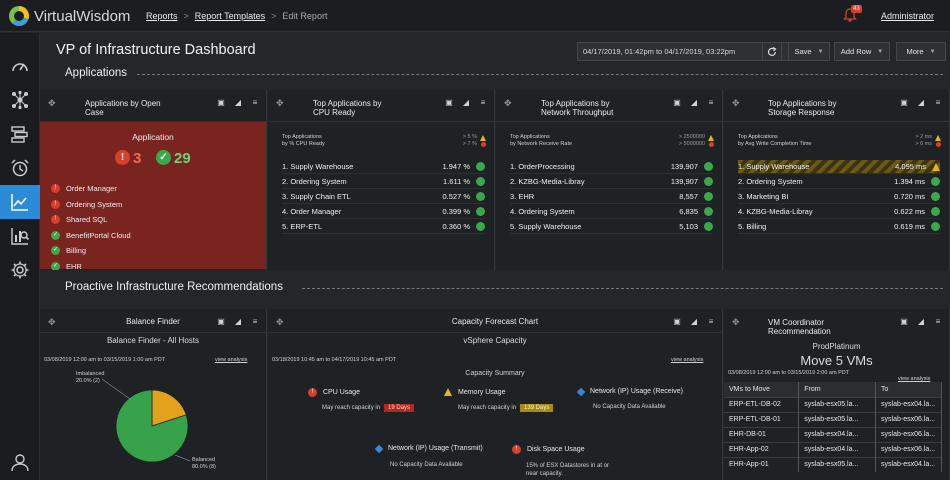  Describe the element at coordinates (162, 16) in the screenshot. I see `breadcrumb-reports: Reports` at that location.